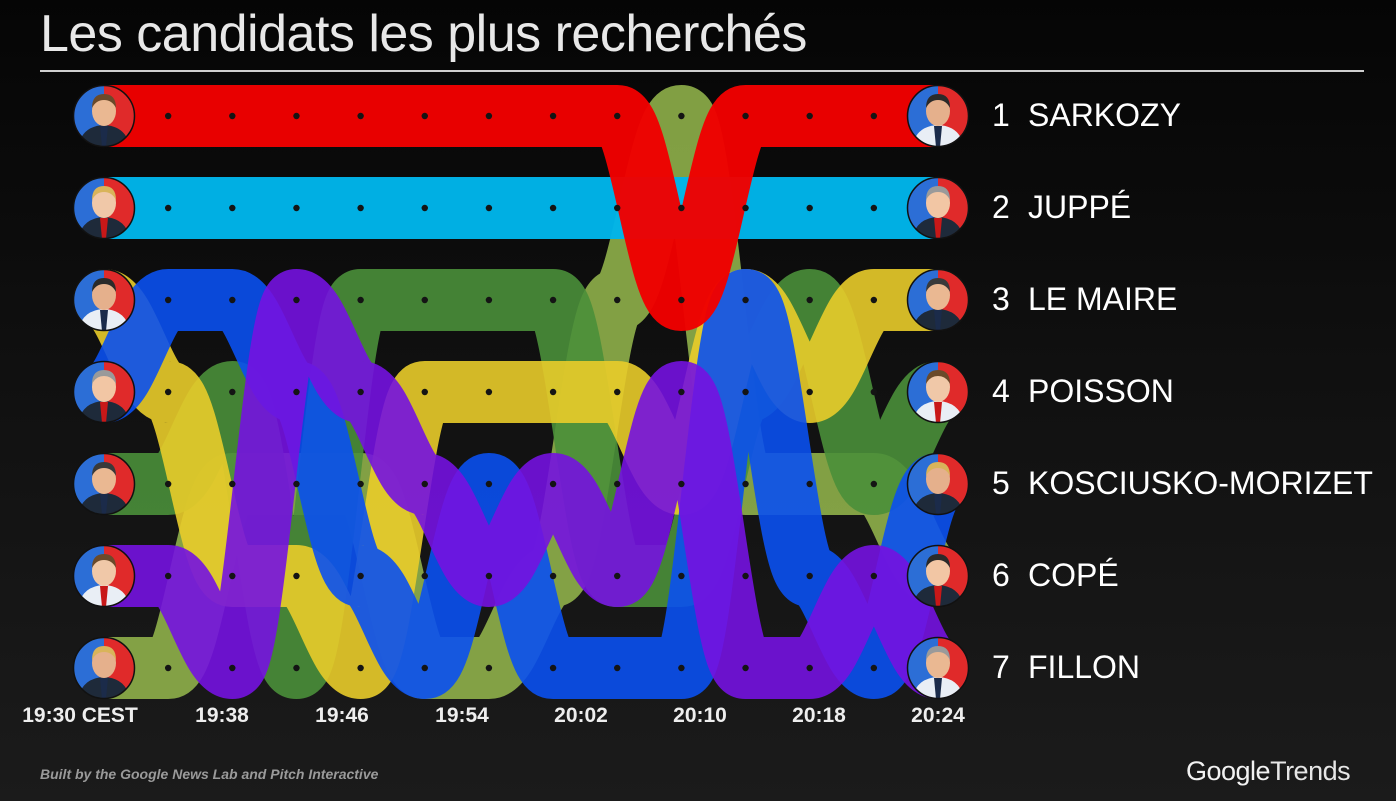 The width and height of the screenshot is (1396, 801). I want to click on rank-label: 3 LE MAIRE, so click(1084, 299).